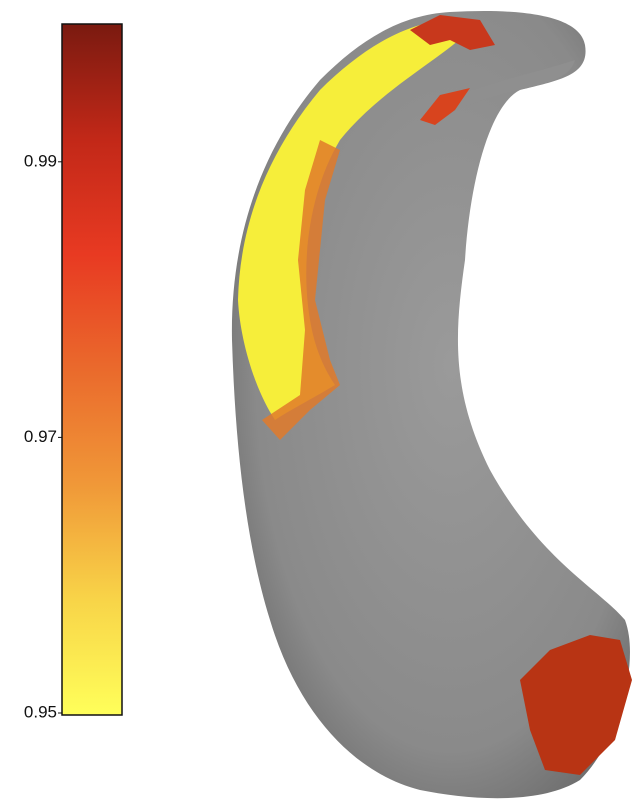  Describe the element at coordinates (576, 705) in the screenshot. I see `red-bottom` at that location.